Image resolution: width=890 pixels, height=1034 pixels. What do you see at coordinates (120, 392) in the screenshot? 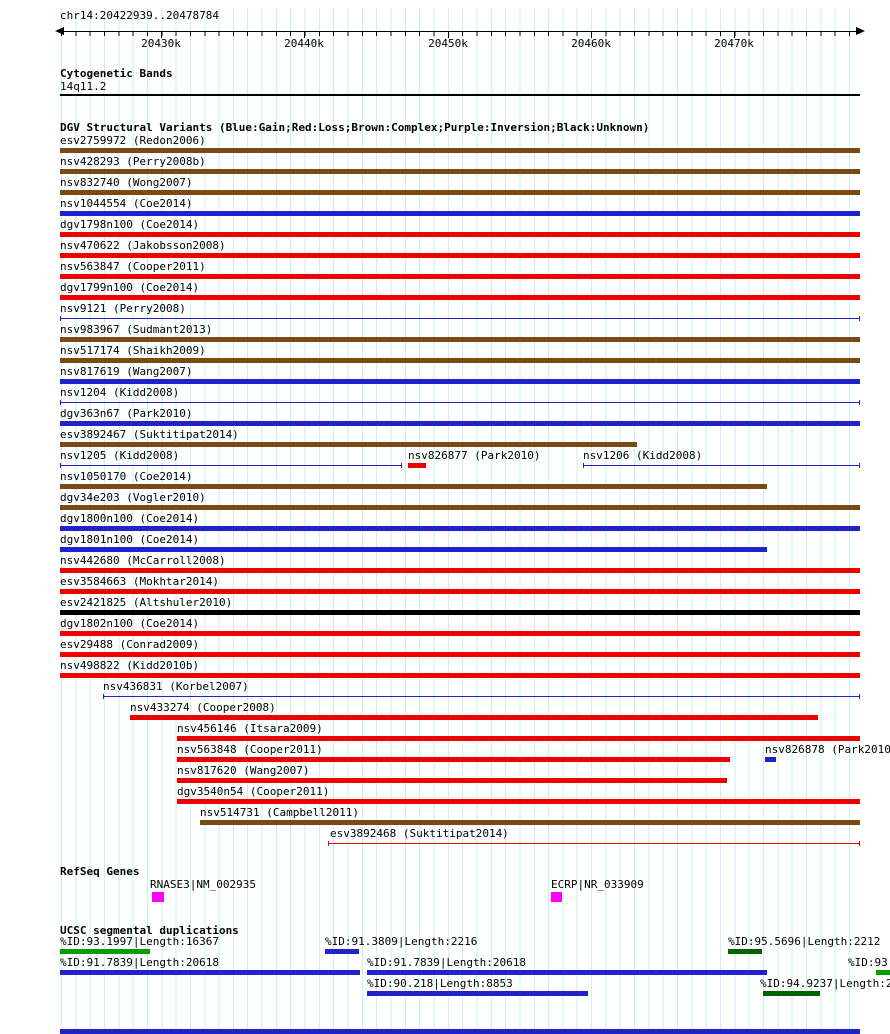
I see `track-label: nsv1204 (Kidd2008)` at bounding box center [120, 392].